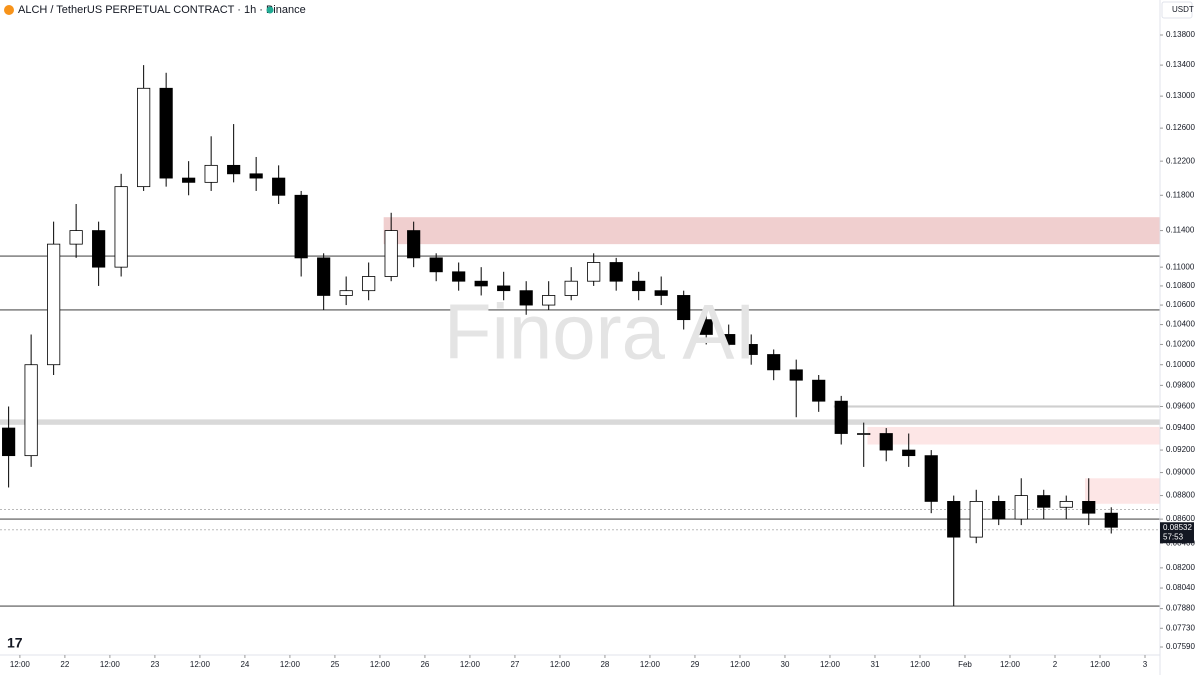 This screenshot has height=675, width=1200. Describe the element at coordinates (965, 664) in the screenshot. I see `x-tick-label: Feb` at that location.